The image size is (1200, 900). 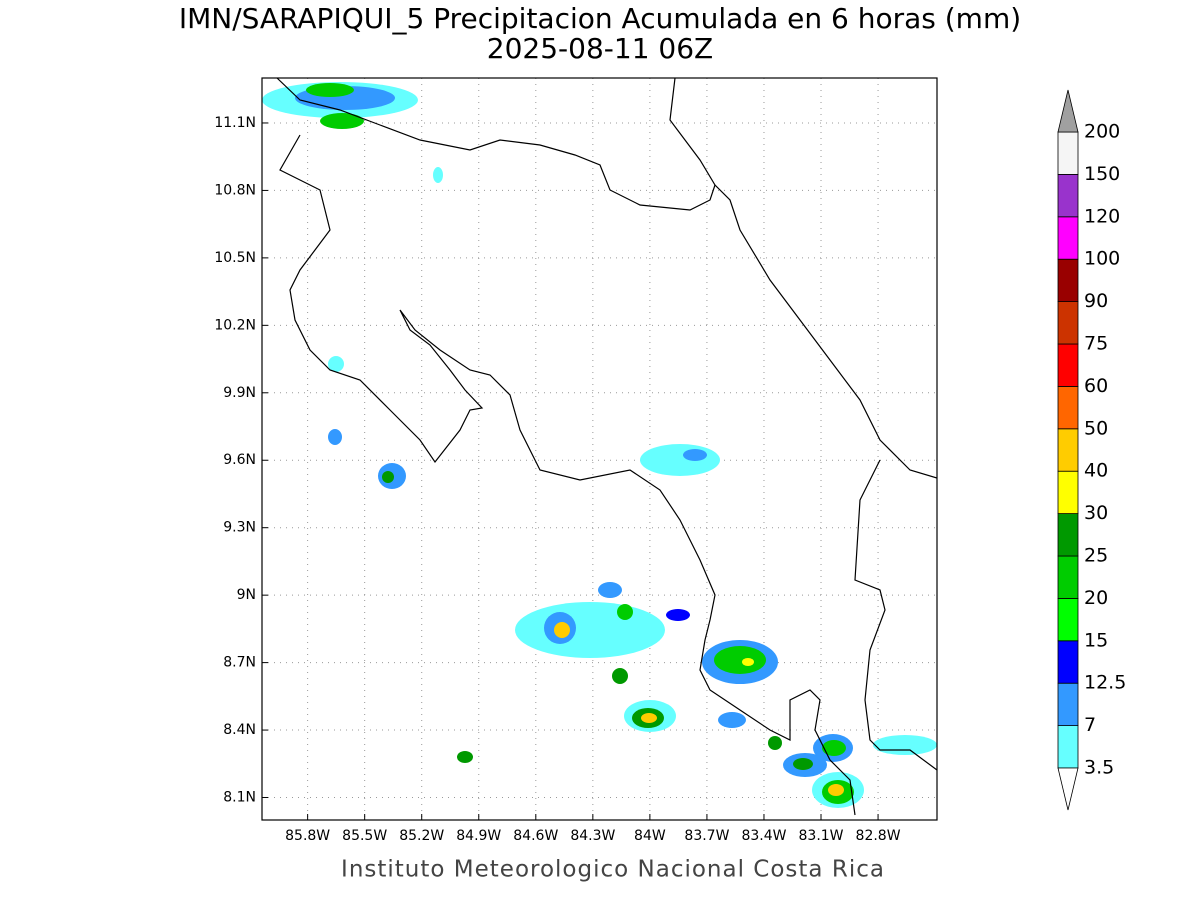 What do you see at coordinates (1102, 259) in the screenshot?
I see `colorbar-label: 100` at bounding box center [1102, 259].